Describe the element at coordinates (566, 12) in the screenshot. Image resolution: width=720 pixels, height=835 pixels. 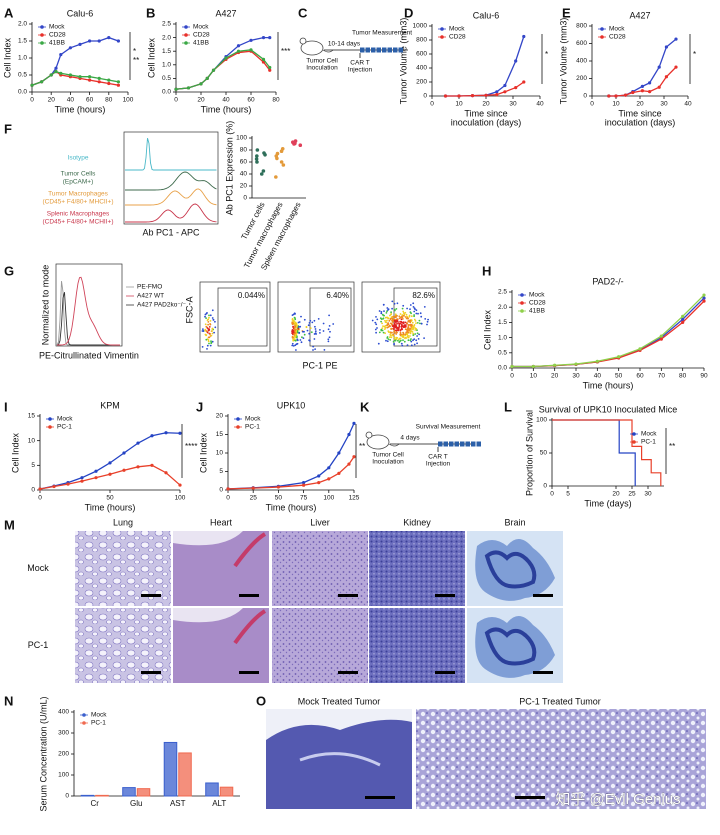
I see `panel-letter: E` at that location.